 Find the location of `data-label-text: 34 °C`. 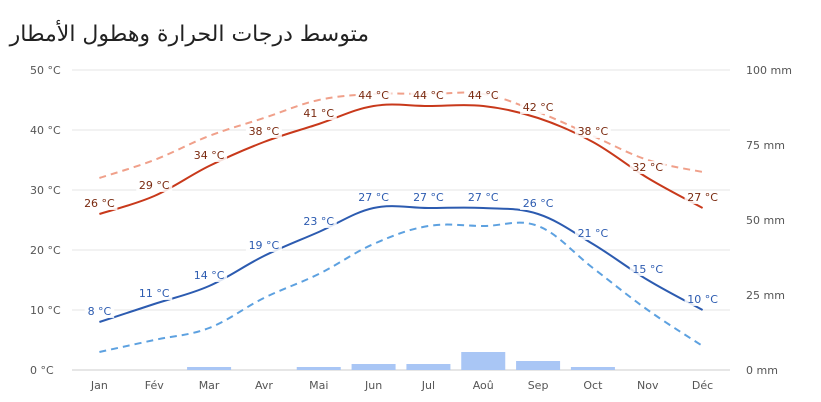

data-label-text: 34 °C is located at coordinates (209, 155).